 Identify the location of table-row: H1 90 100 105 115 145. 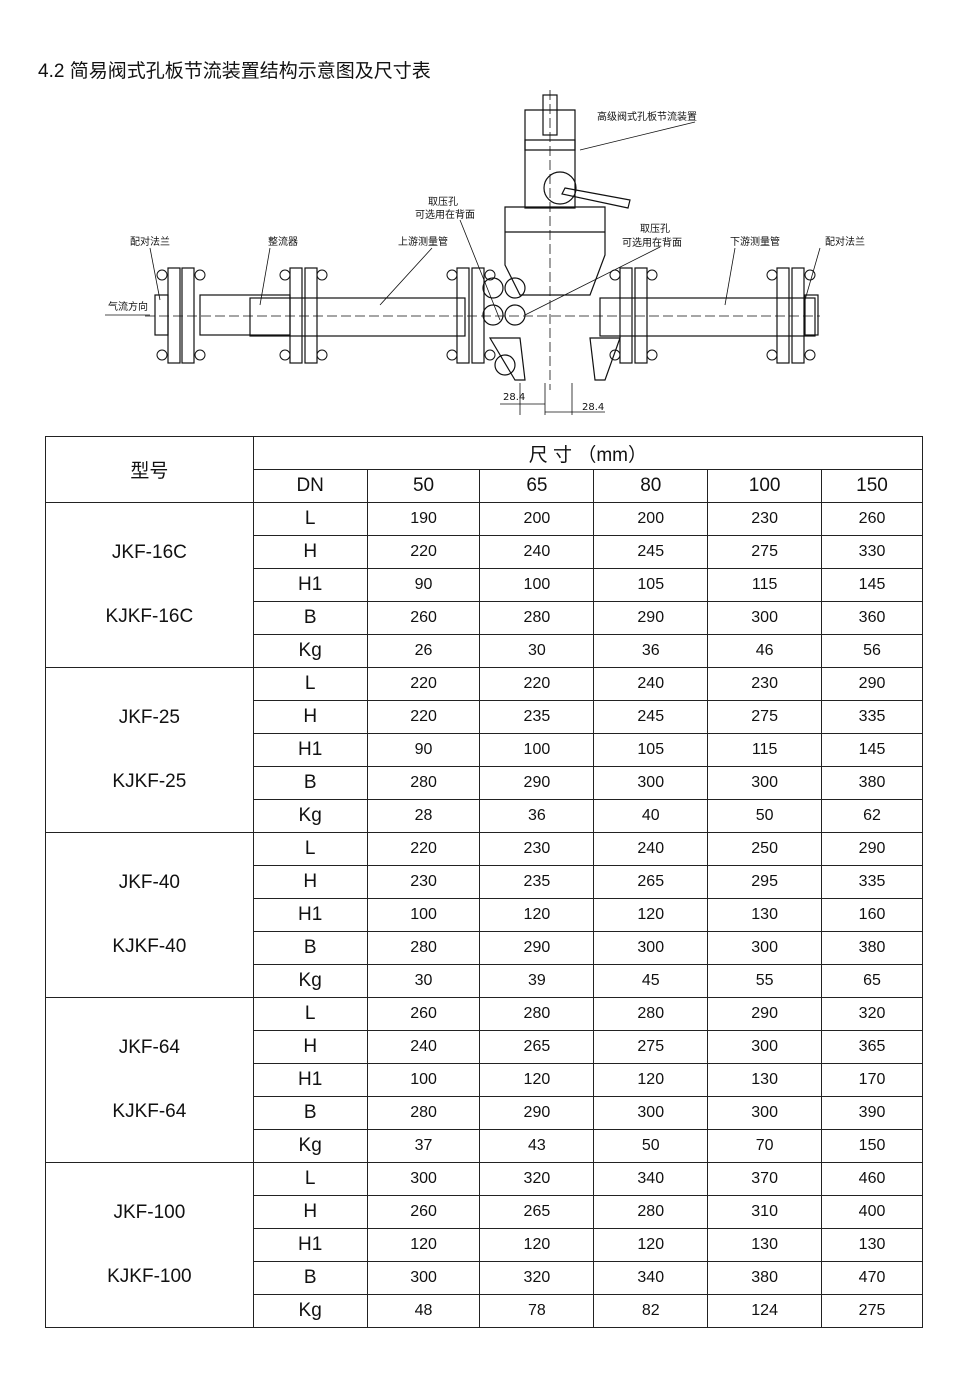
(484, 585).